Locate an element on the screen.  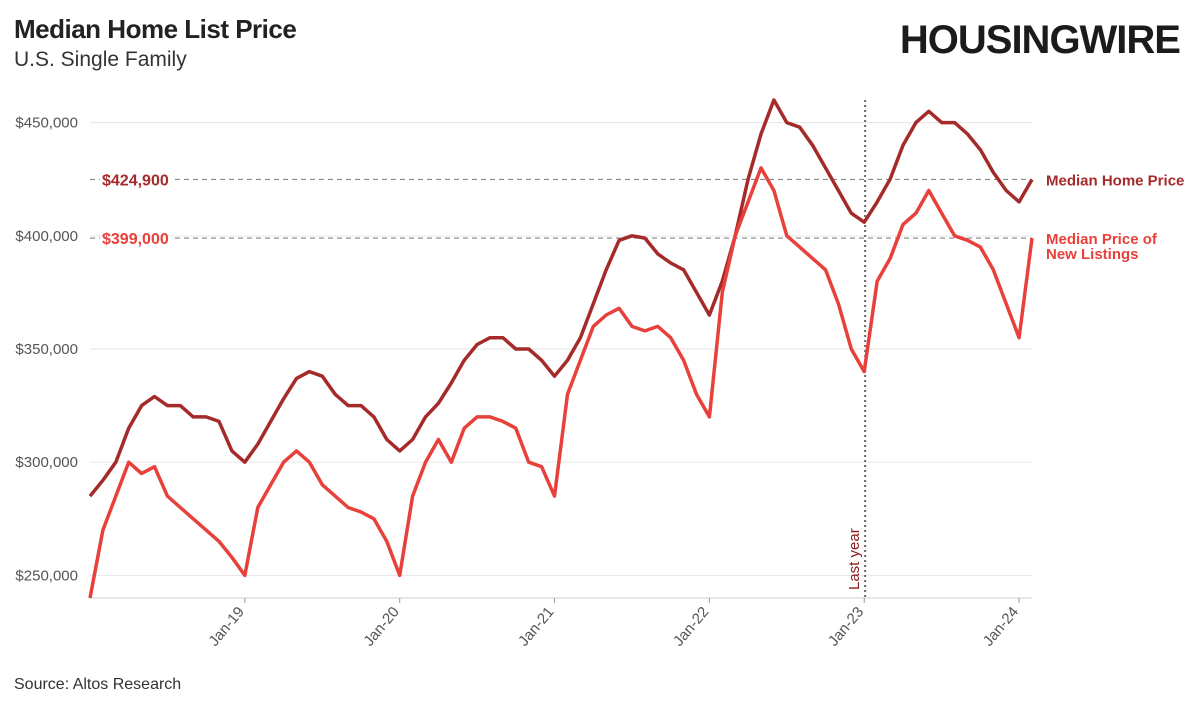
x-tick-label: Jan-22 is located at coordinates (691, 627).